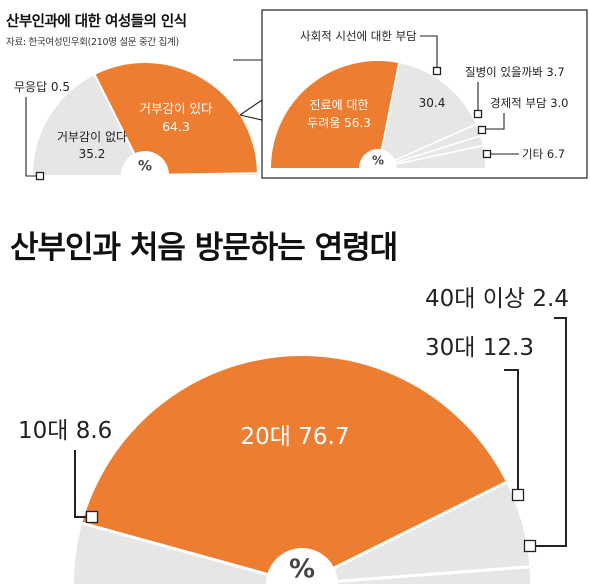 Image resolution: width=590 pixels, height=584 pixels. Describe the element at coordinates (432, 103) in the screenshot. I see `chart2-value-1: 30.4` at that location.